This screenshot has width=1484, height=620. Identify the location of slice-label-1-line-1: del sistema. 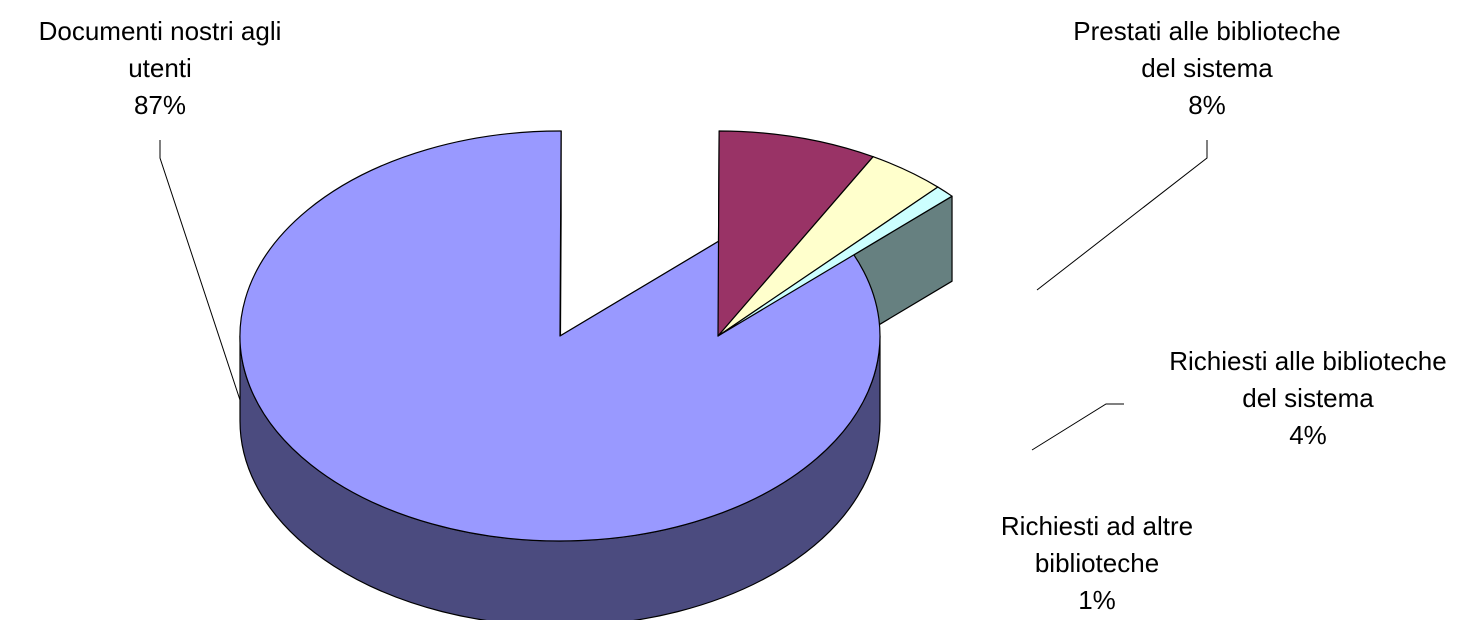
(1207, 68).